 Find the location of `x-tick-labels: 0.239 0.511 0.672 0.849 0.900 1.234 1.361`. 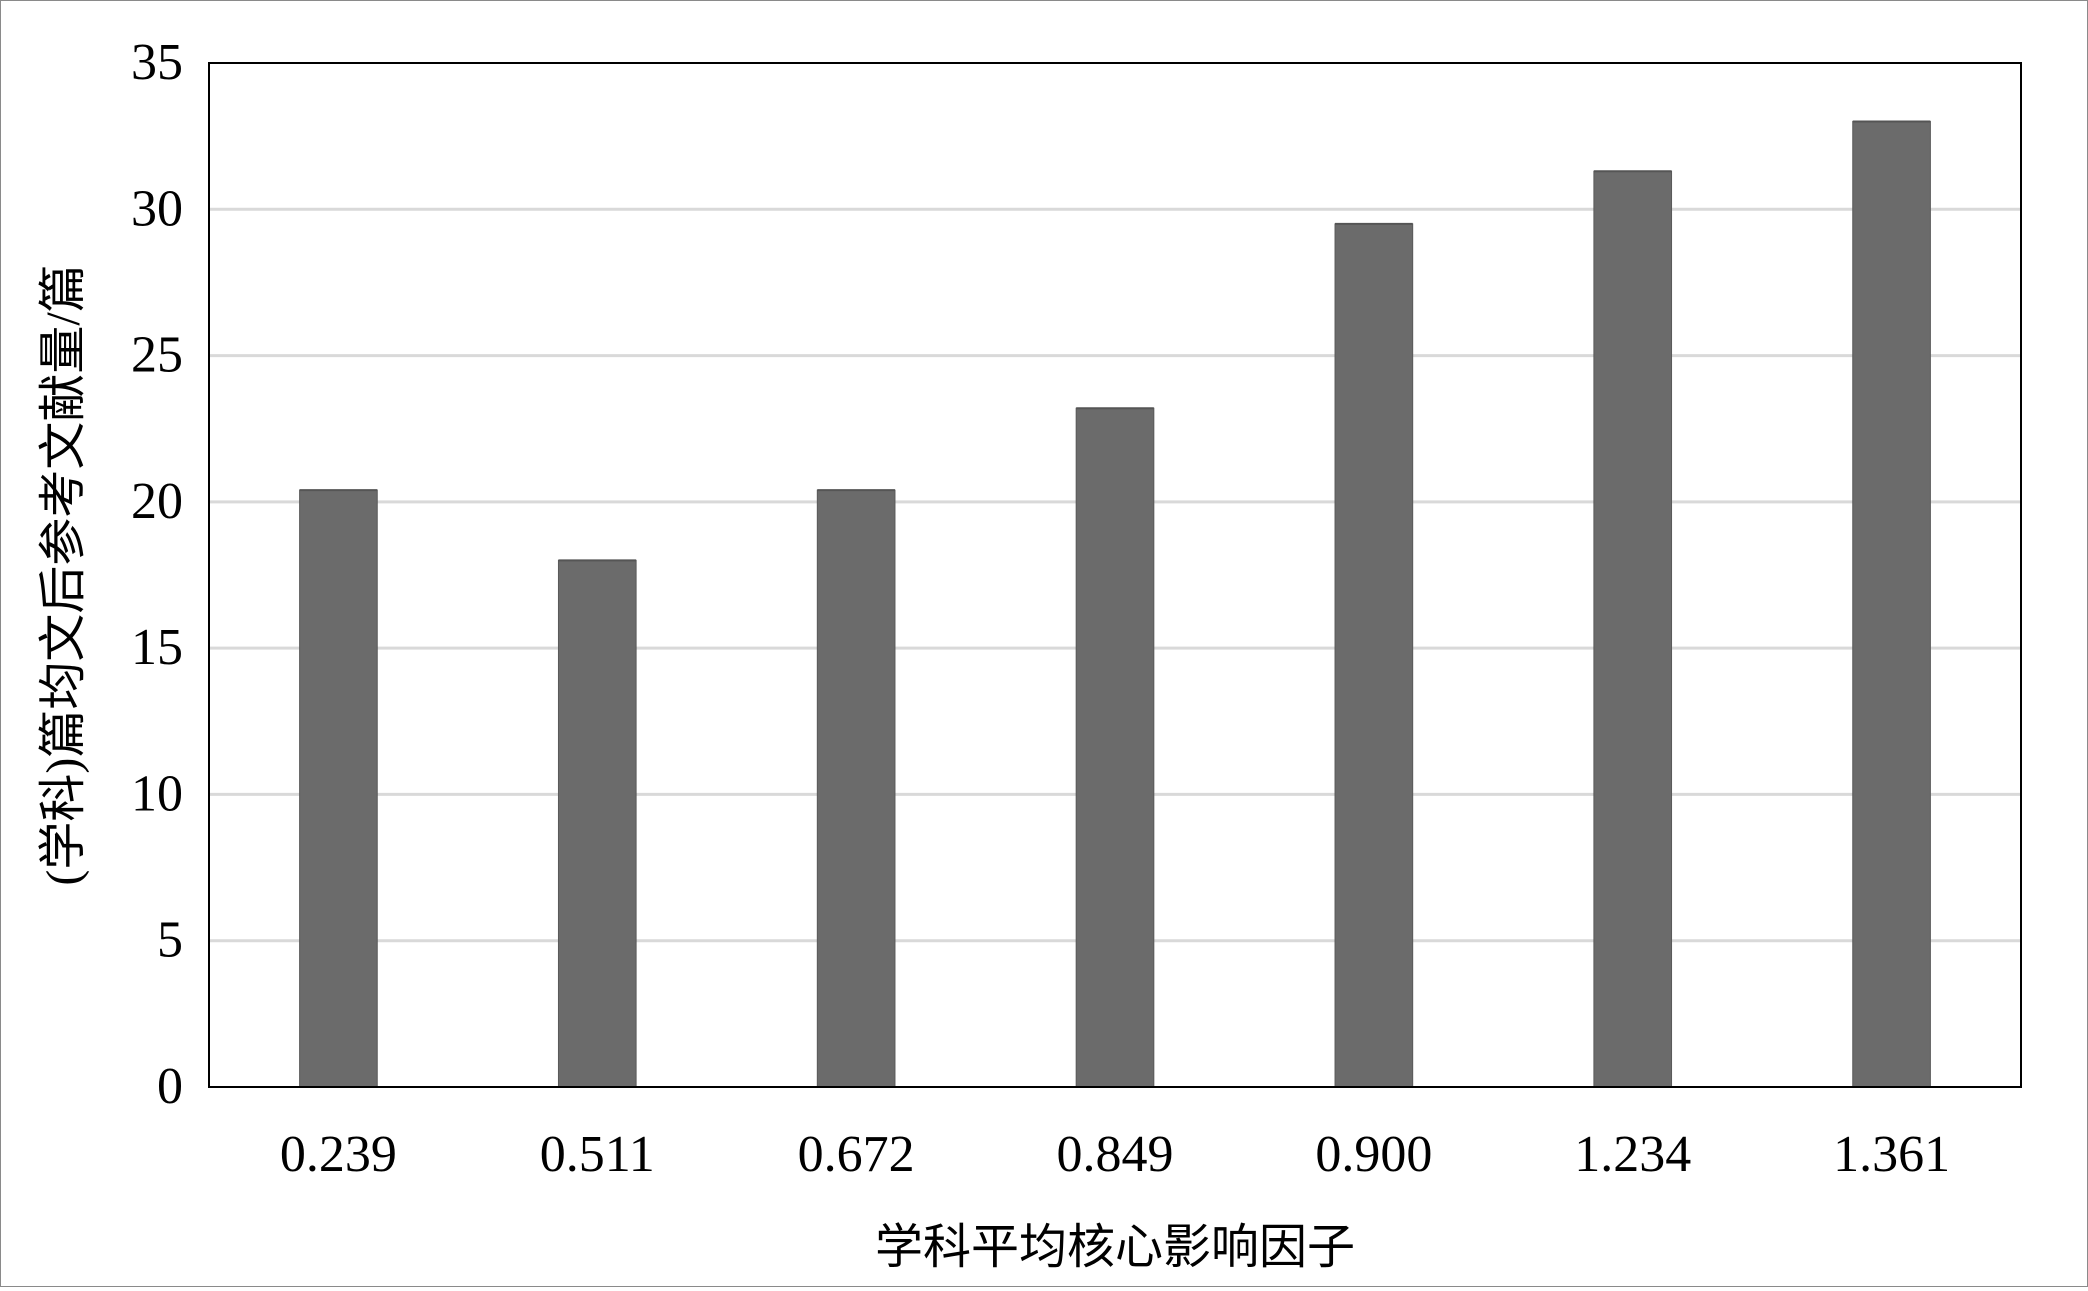

x-tick-labels: 0.239 0.511 0.672 0.849 0.900 1.234 1.361 is located at coordinates (1115, 1154).